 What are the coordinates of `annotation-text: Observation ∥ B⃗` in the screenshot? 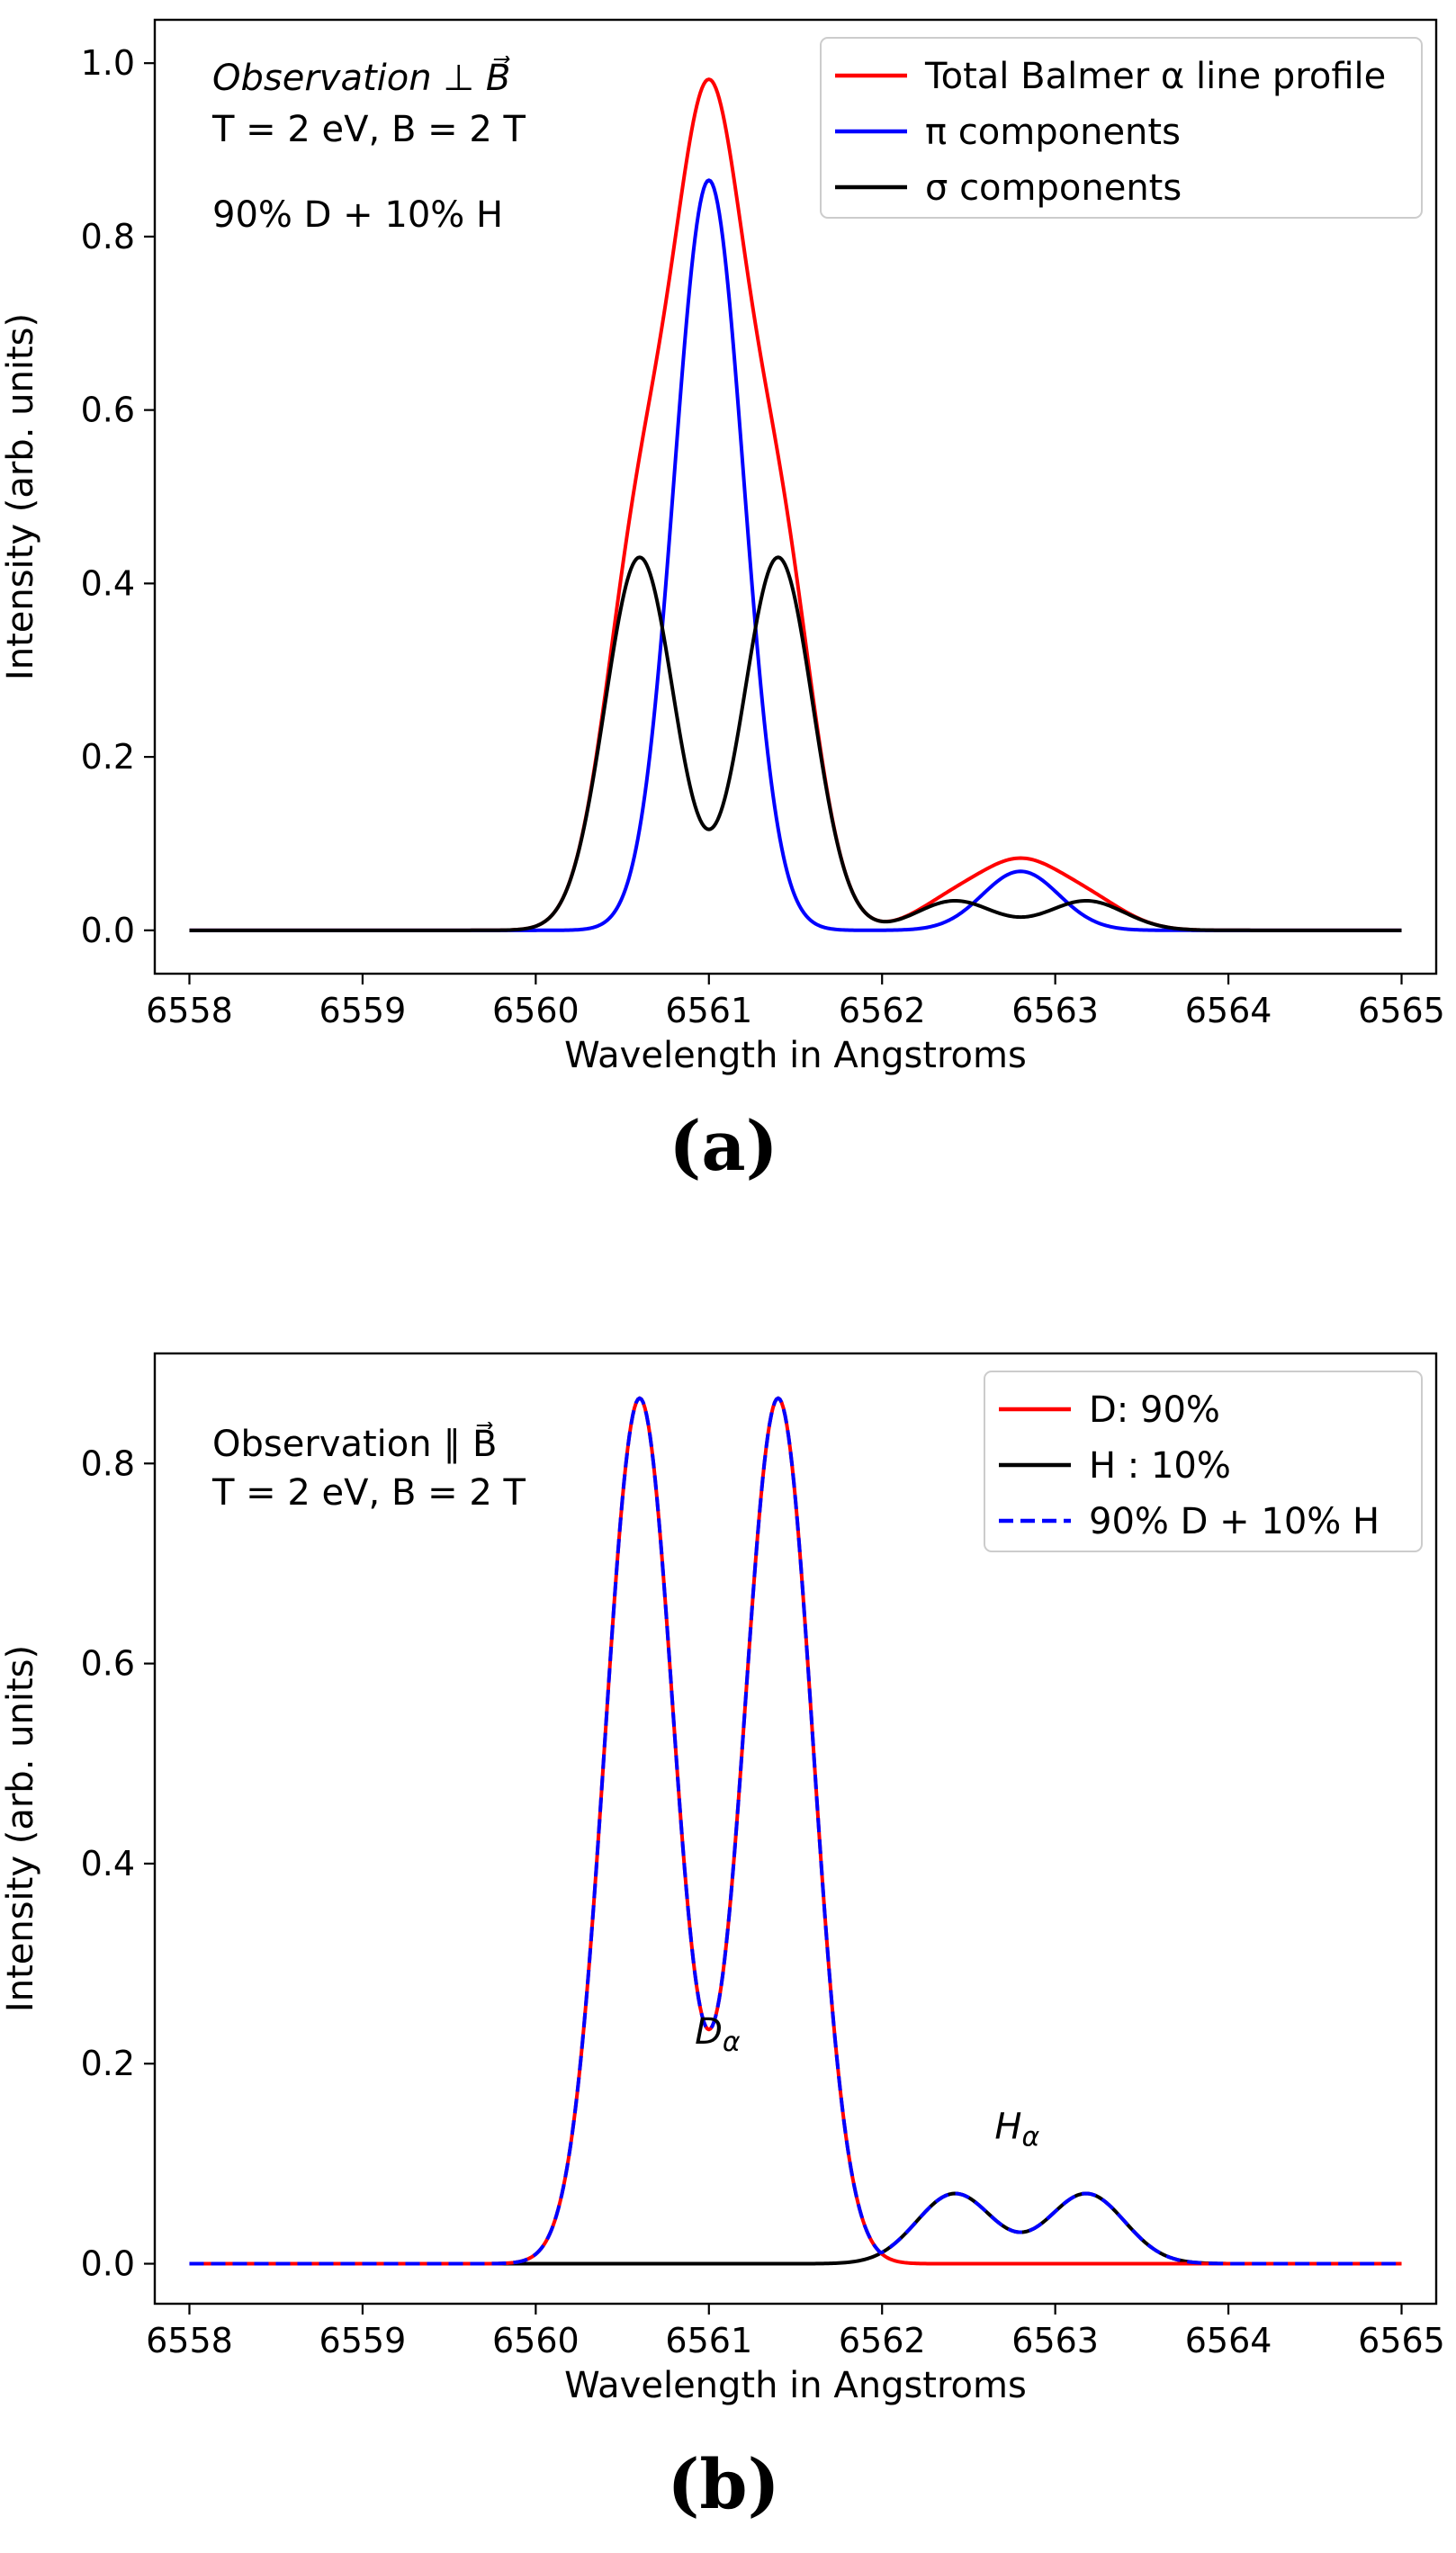 It's located at (355, 1443).